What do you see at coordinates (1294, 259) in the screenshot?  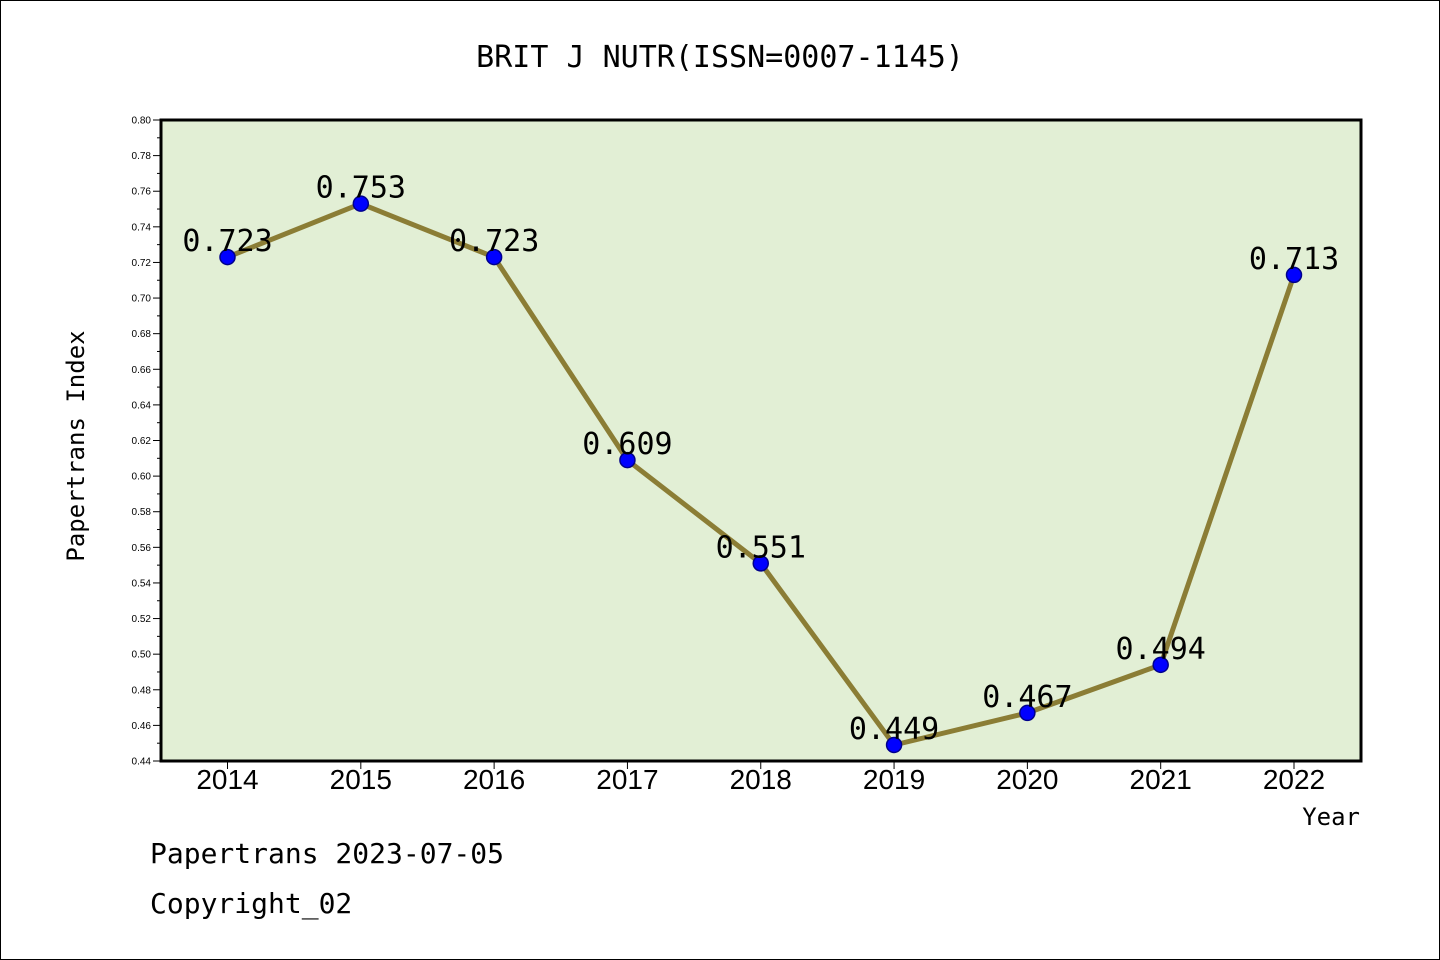 I see `data-label: 0.713` at bounding box center [1294, 259].